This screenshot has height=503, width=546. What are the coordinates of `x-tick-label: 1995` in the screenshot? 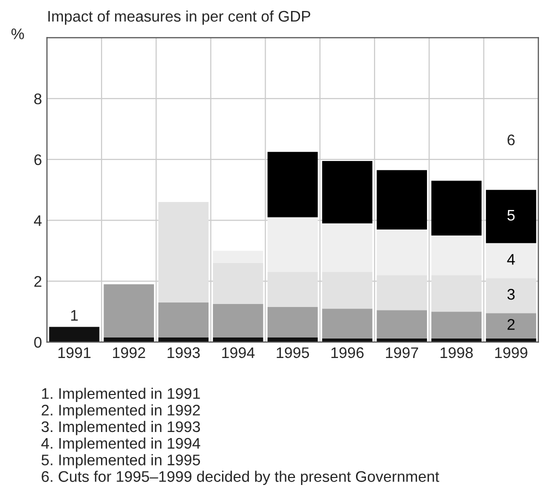 It's located at (293, 352).